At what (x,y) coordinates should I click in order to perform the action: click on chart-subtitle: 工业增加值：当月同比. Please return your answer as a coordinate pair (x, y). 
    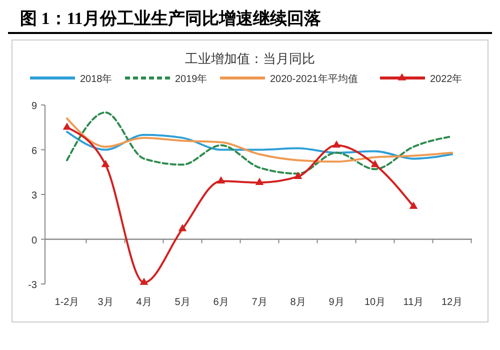
    Looking at the image, I should click on (250, 58).